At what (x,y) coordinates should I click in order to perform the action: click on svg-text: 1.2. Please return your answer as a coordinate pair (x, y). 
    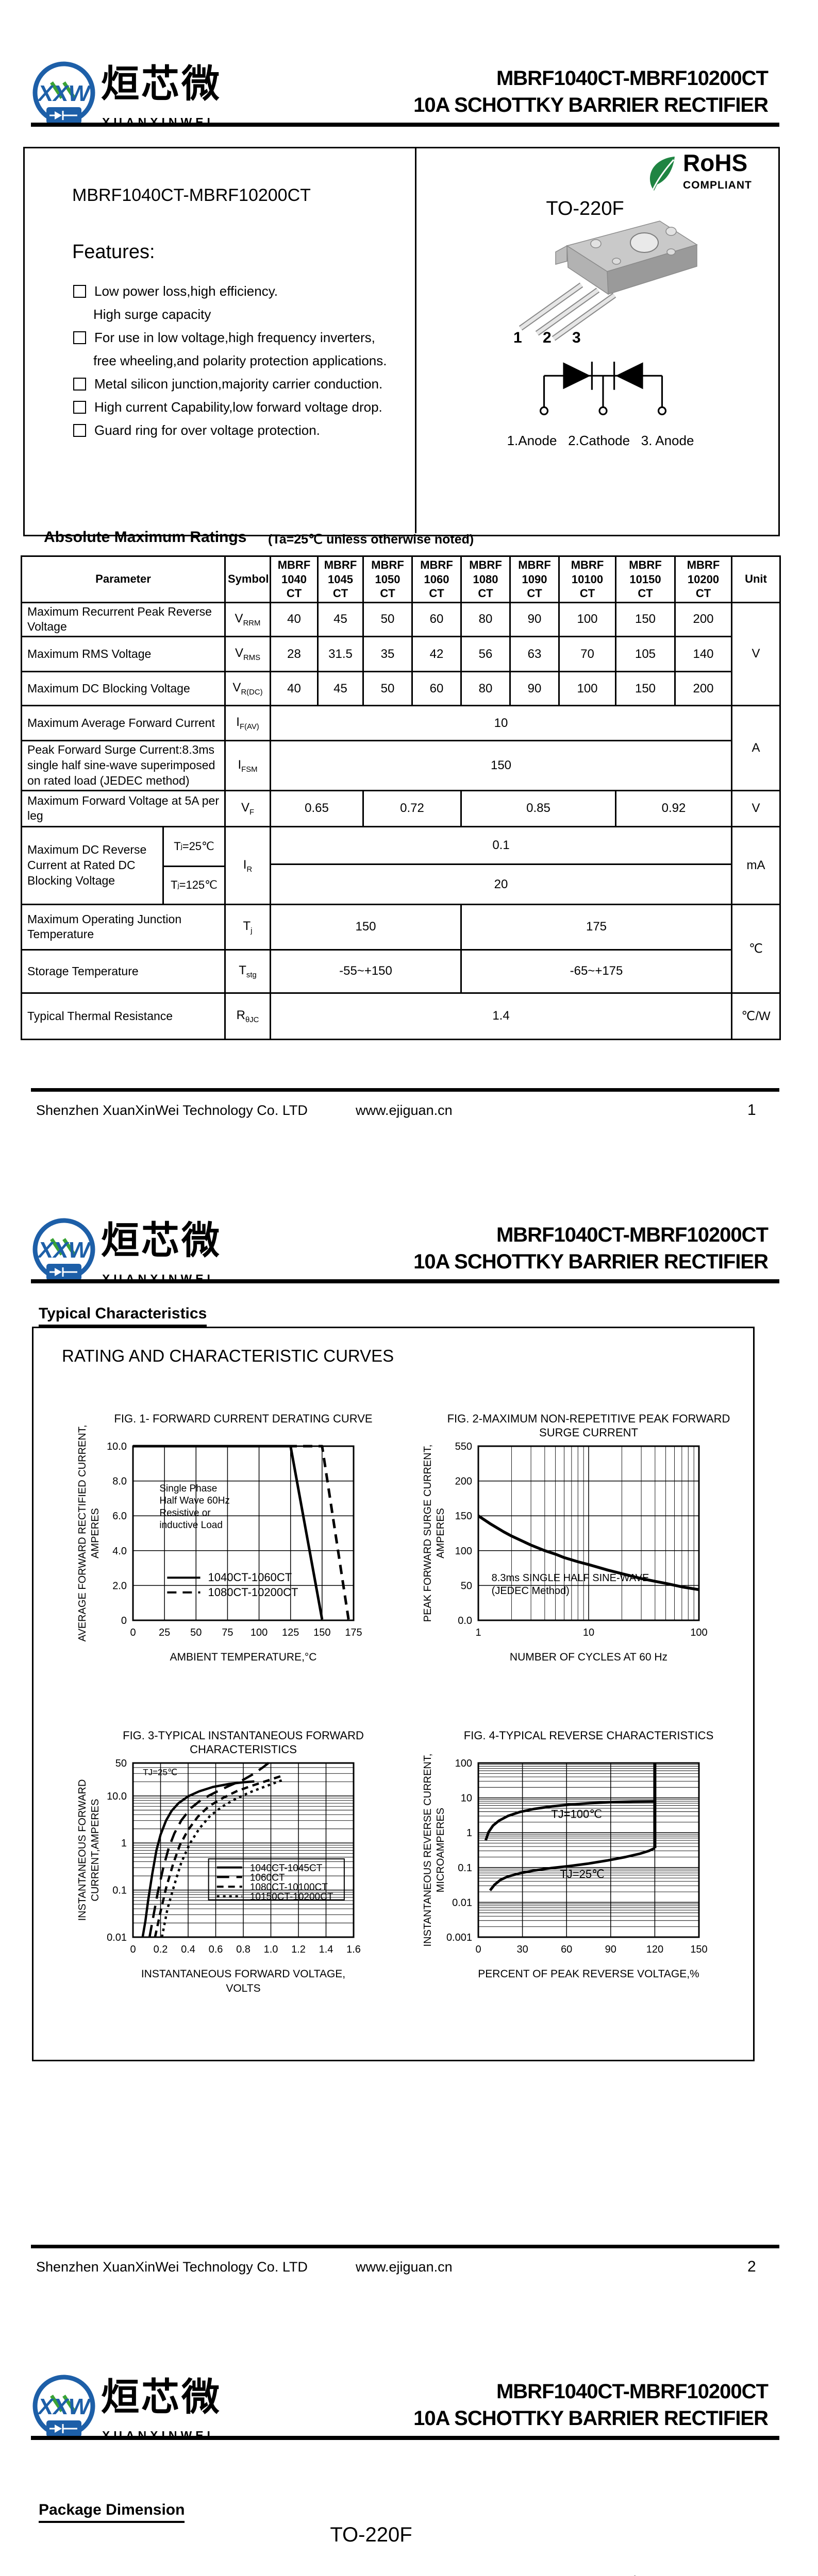
    Looking at the image, I should click on (298, 1949).